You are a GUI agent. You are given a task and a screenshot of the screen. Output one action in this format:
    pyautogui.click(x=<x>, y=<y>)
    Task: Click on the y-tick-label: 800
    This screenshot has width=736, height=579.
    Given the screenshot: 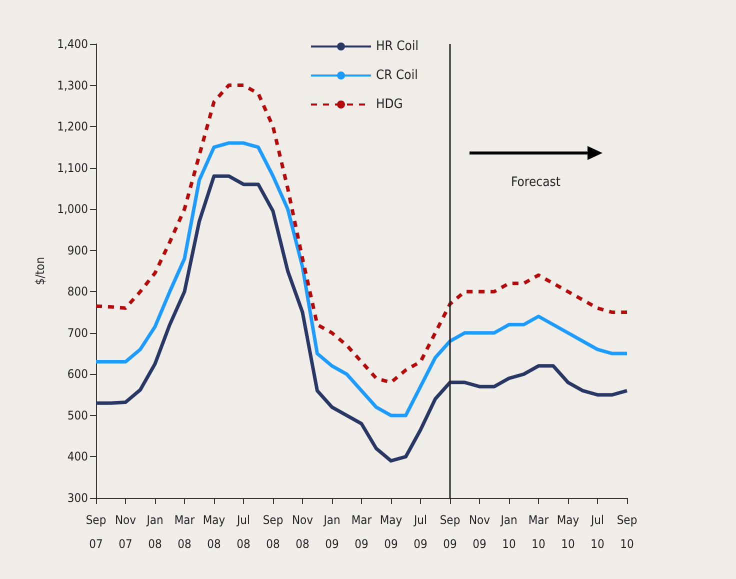 What is the action you would take?
    pyautogui.click(x=77, y=291)
    